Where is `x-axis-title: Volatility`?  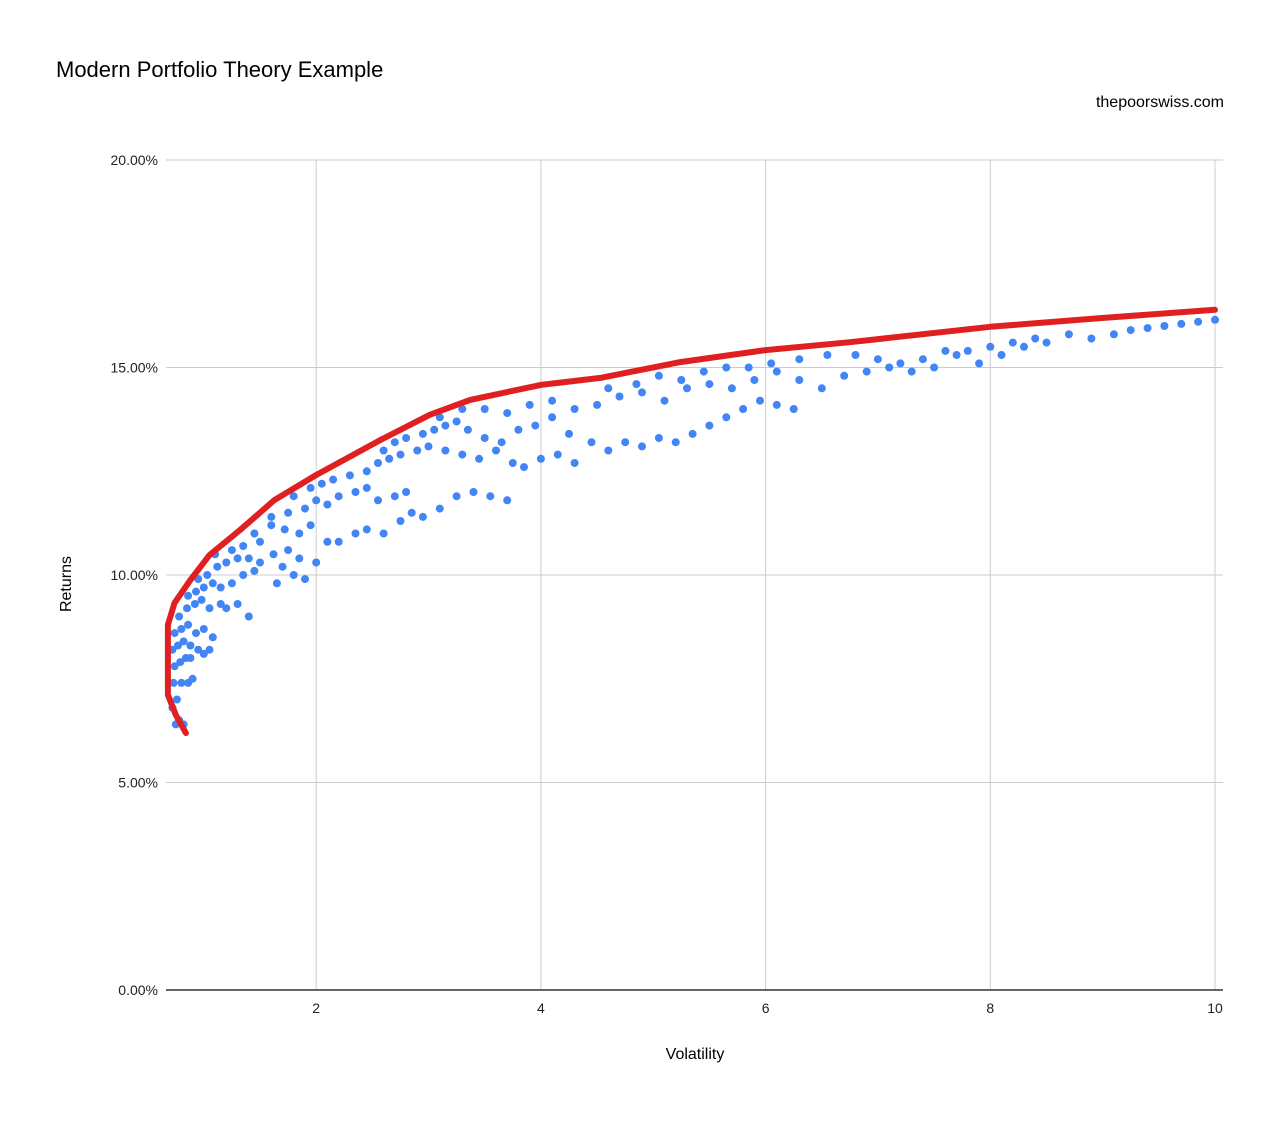
x-axis-title: Volatility is located at coordinates (695, 1054).